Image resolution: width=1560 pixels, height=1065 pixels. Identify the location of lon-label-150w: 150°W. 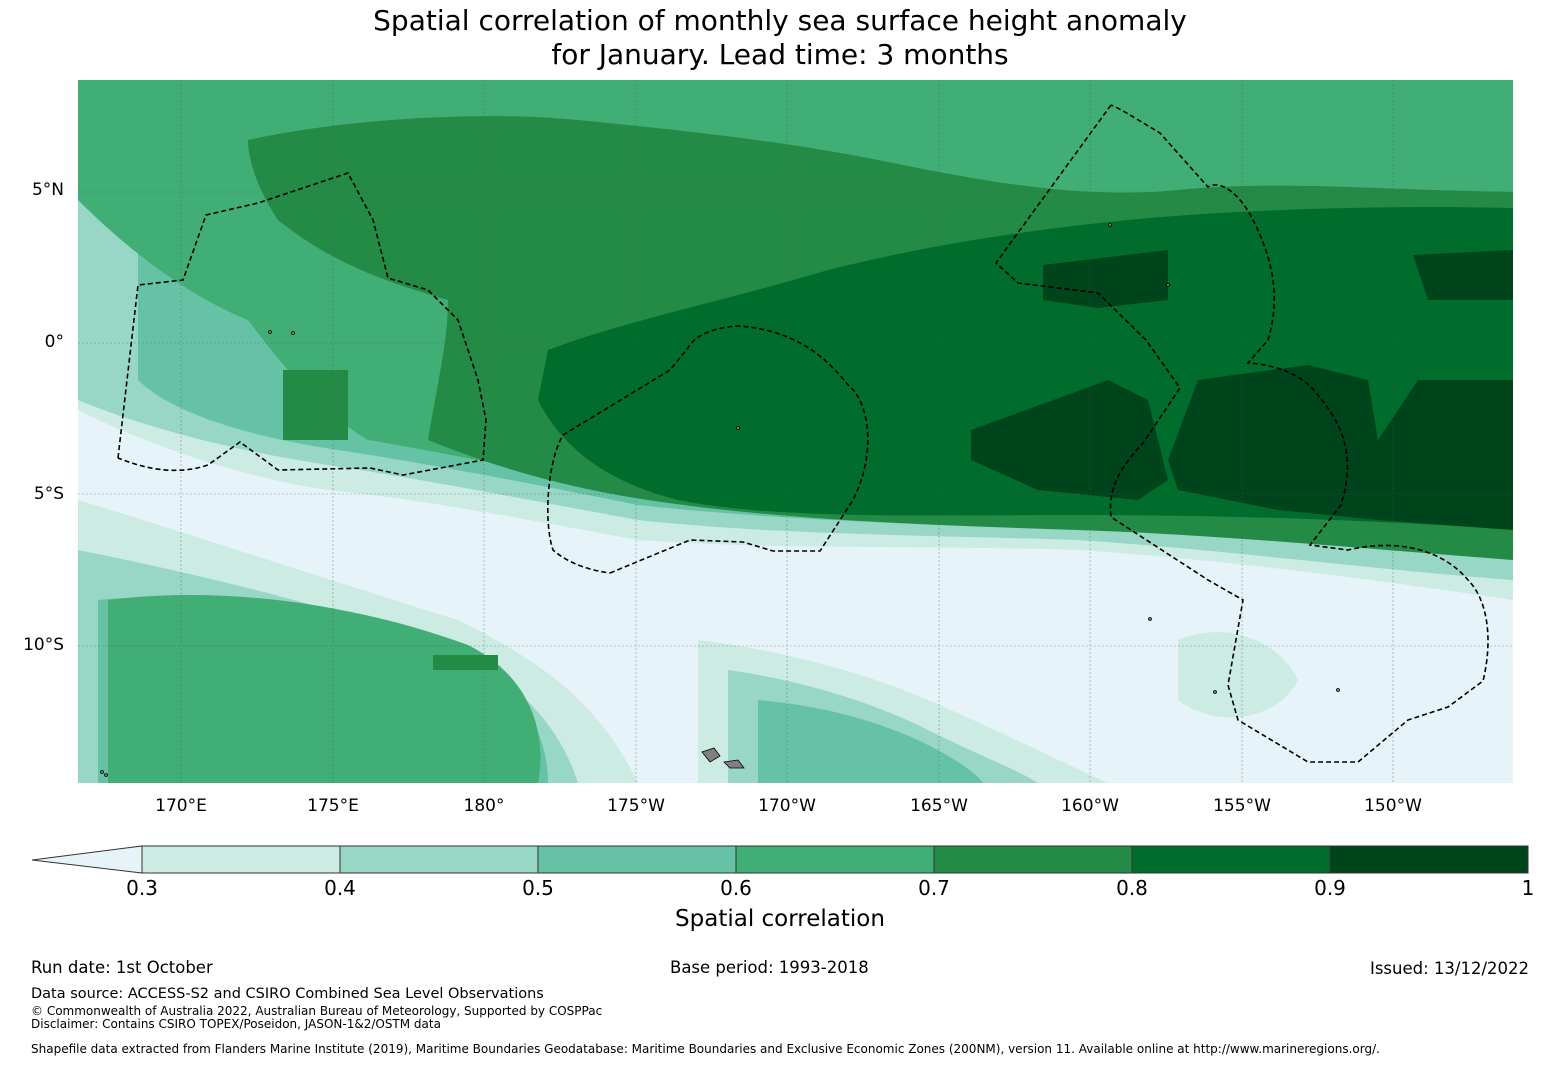
(1393, 806).